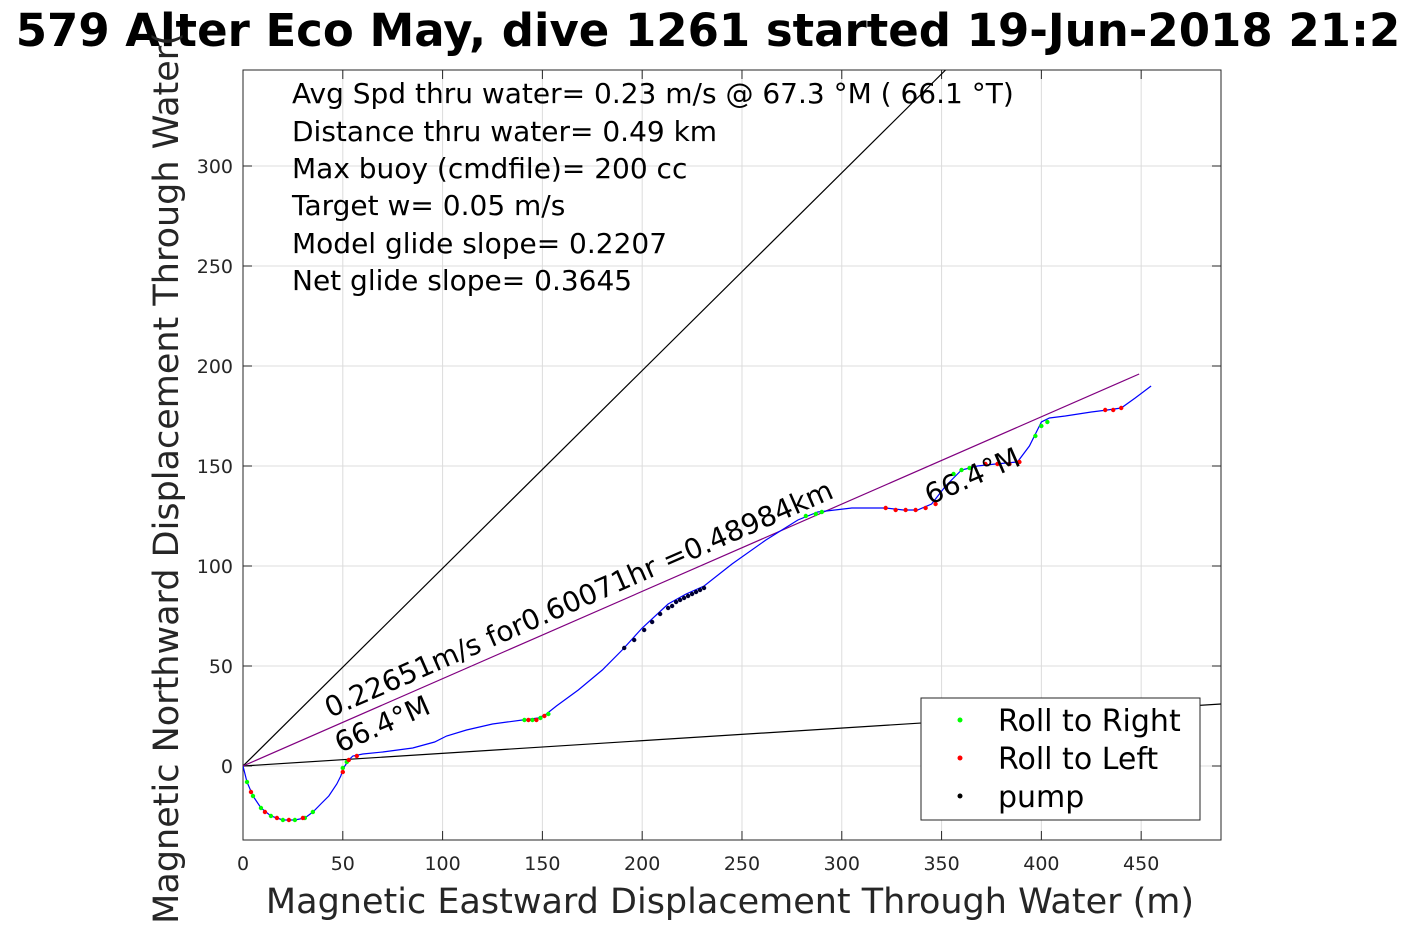 Image resolution: width=1417 pixels, height=945 pixels. Describe the element at coordinates (941, 864) in the screenshot. I see `x-tick-label: 350` at that location.